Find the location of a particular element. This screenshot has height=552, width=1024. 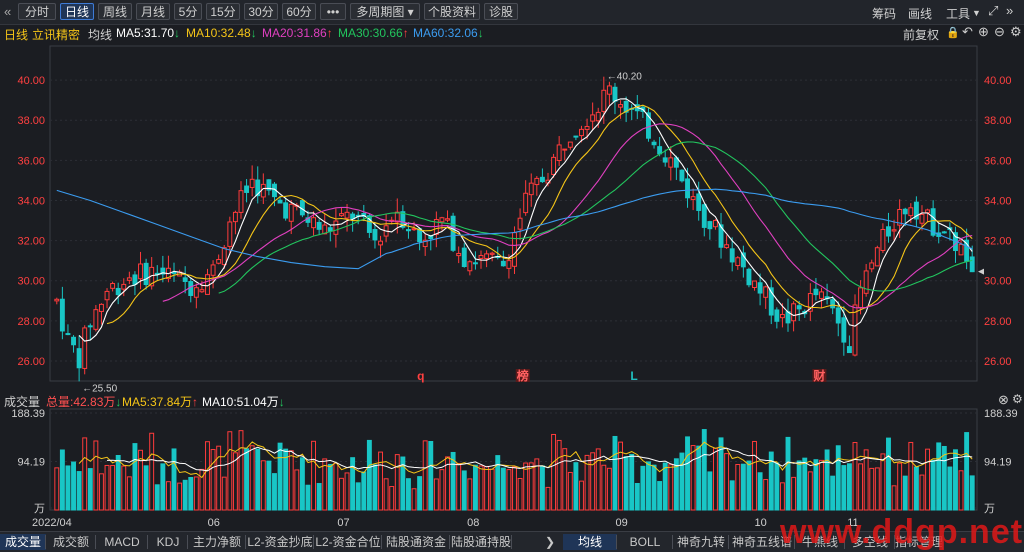

indicator-tab-5: L2-资金抄底 is located at coordinates (280, 542).